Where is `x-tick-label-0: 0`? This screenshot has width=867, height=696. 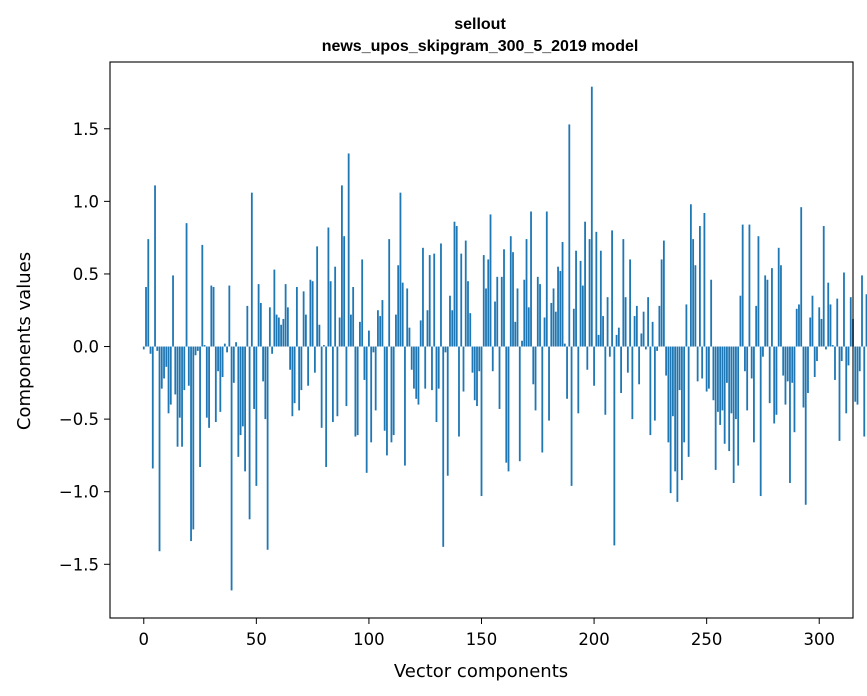 x-tick-label-0: 0 is located at coordinates (144, 639).